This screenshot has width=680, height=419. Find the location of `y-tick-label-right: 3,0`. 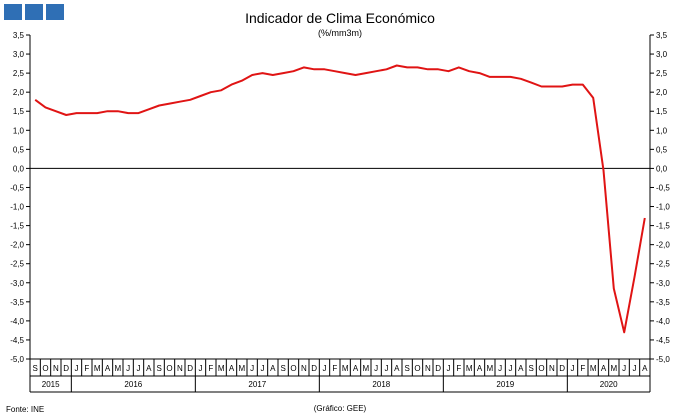

y-tick-label-right: 3,0 is located at coordinates (662, 54).